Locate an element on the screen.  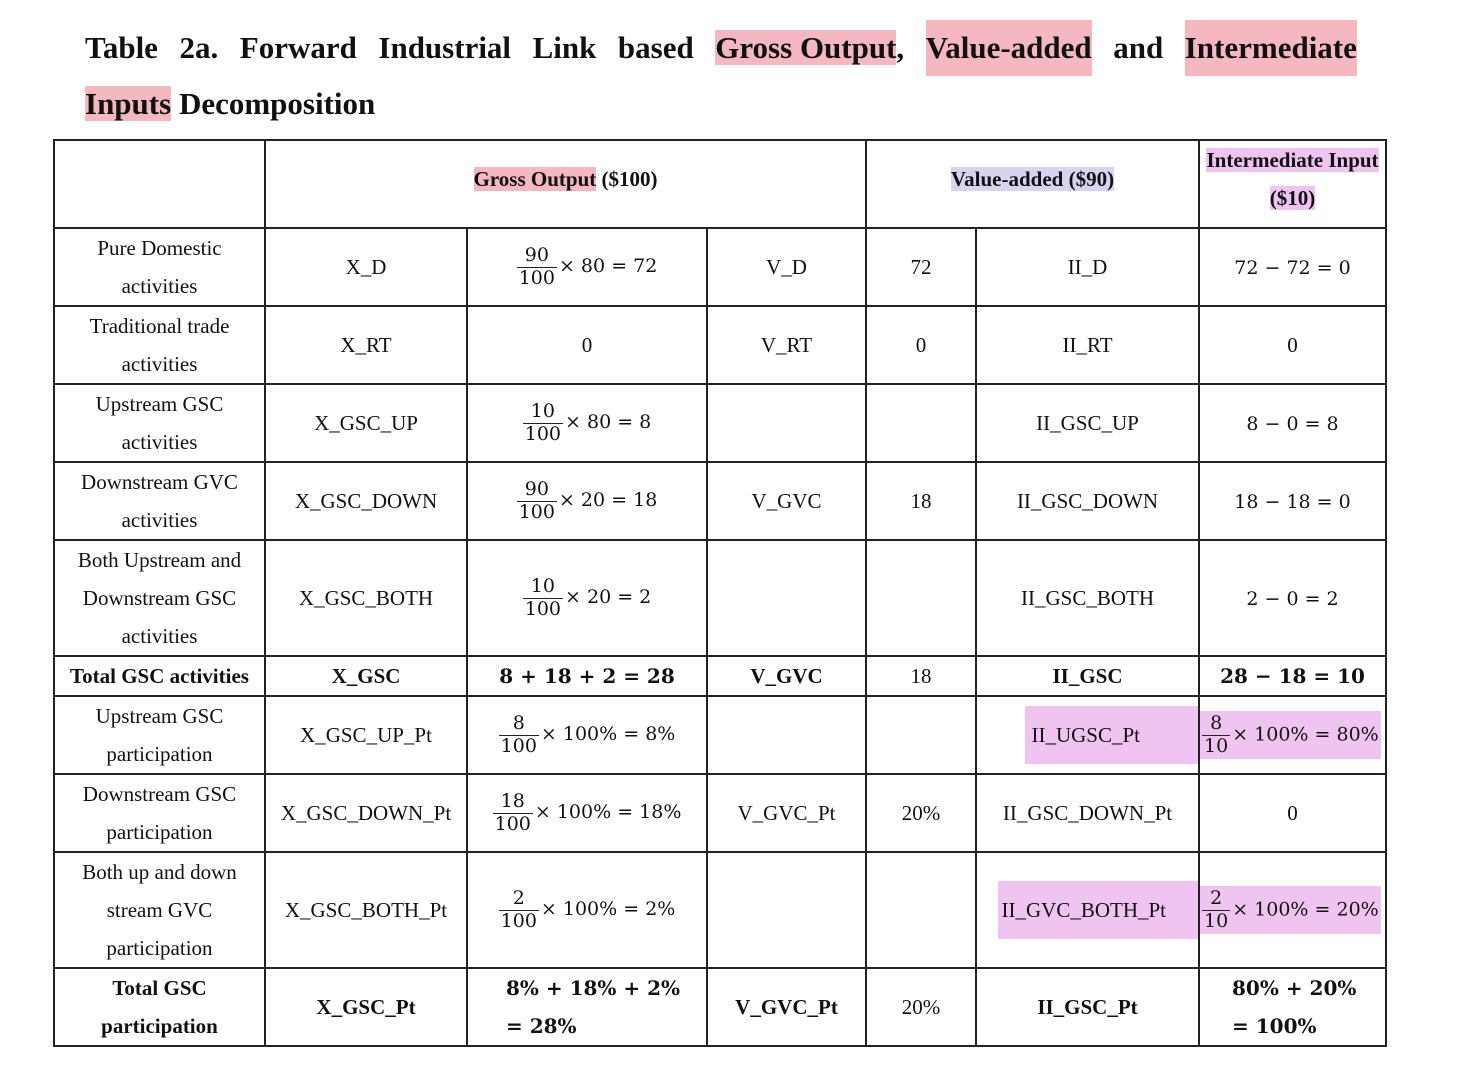
x-formula: 90 100 × 80 = 72 is located at coordinates (587, 267).